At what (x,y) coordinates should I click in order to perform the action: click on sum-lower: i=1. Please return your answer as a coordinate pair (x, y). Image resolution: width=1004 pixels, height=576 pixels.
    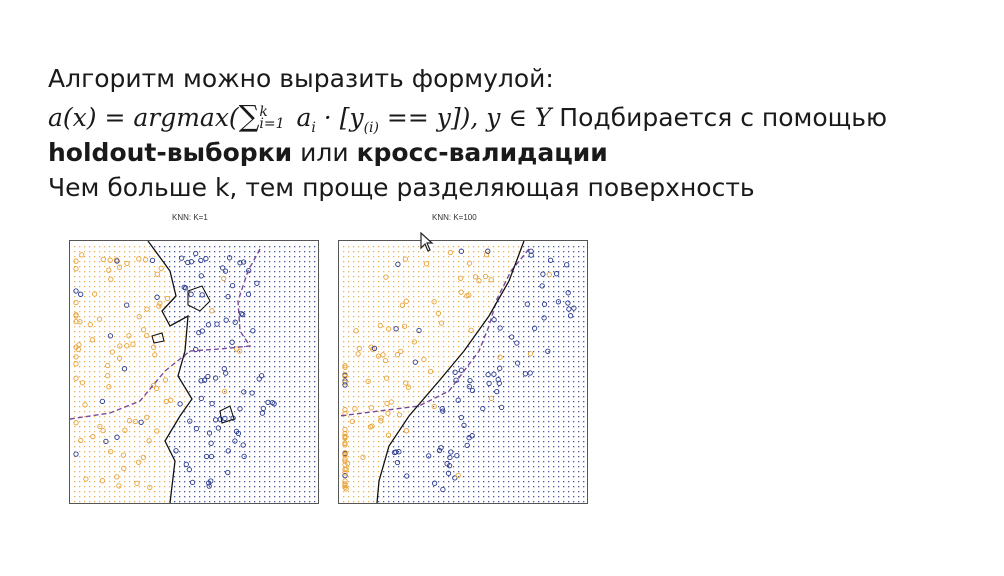
    Looking at the image, I should click on (272, 123).